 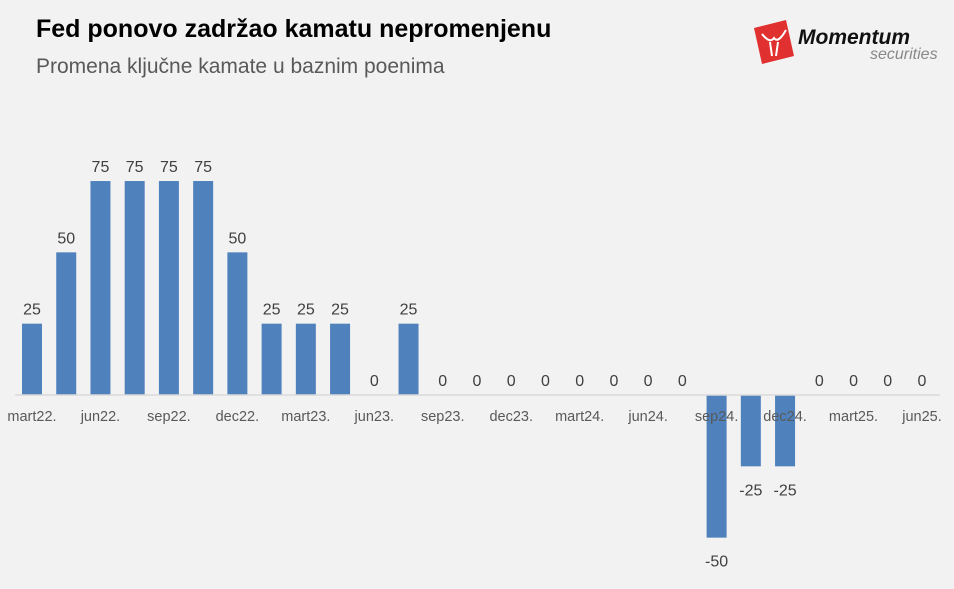 I want to click on x-tick-label: dec24., so click(x=785, y=417).